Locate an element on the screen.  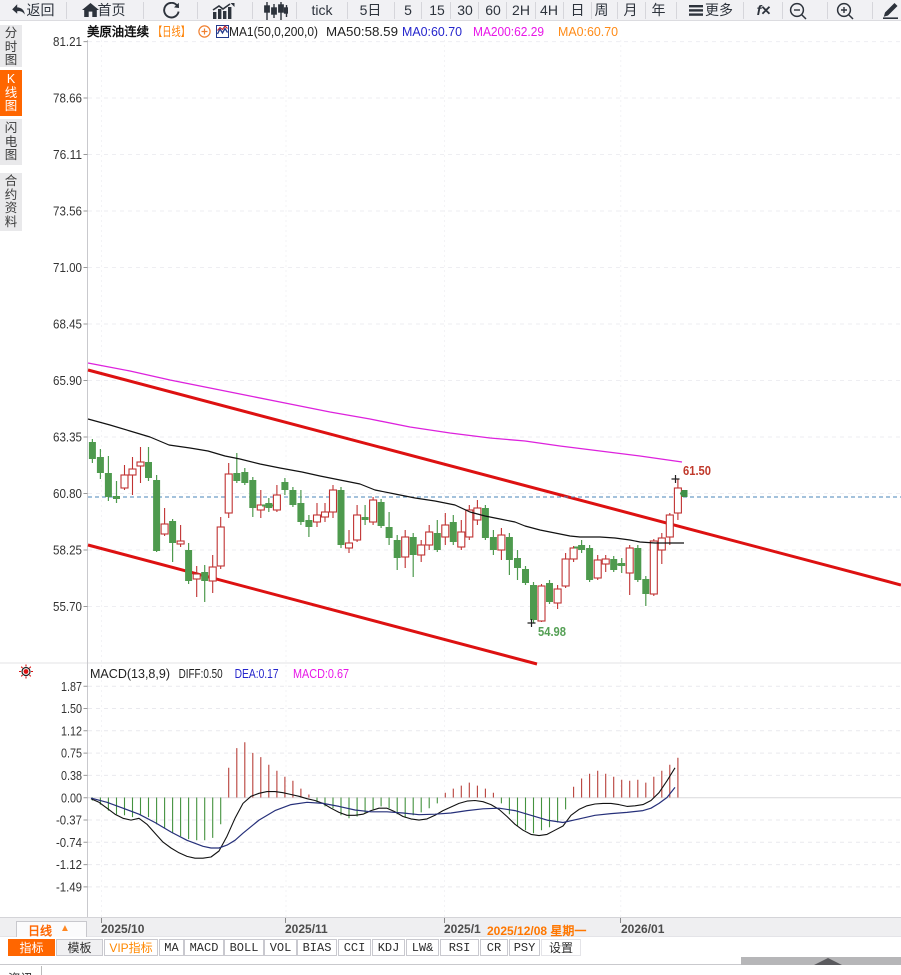
svg-text: 78.66 is located at coordinates (67, 98).